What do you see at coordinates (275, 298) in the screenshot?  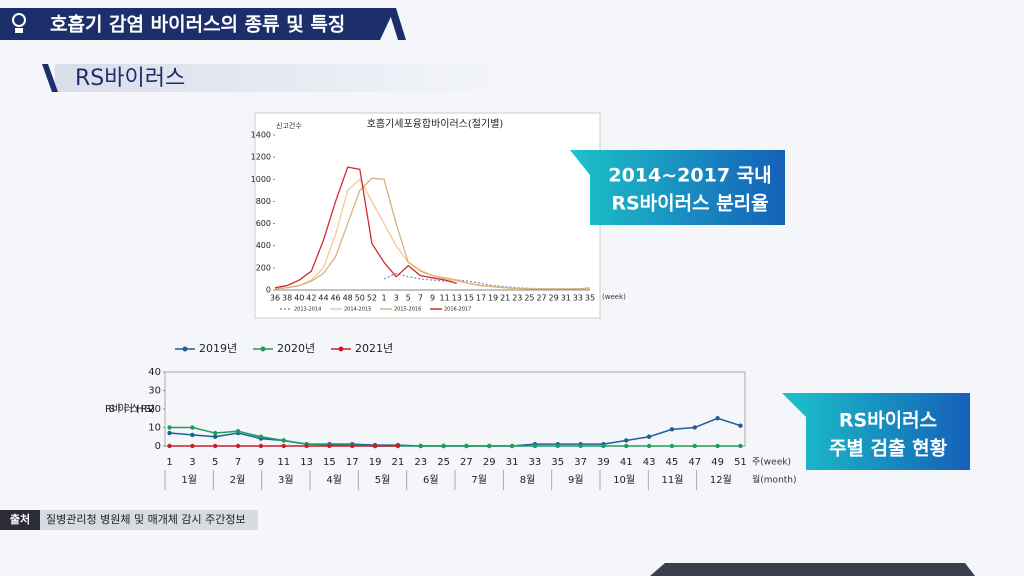 I see `x-tick-label: 36` at bounding box center [275, 298].